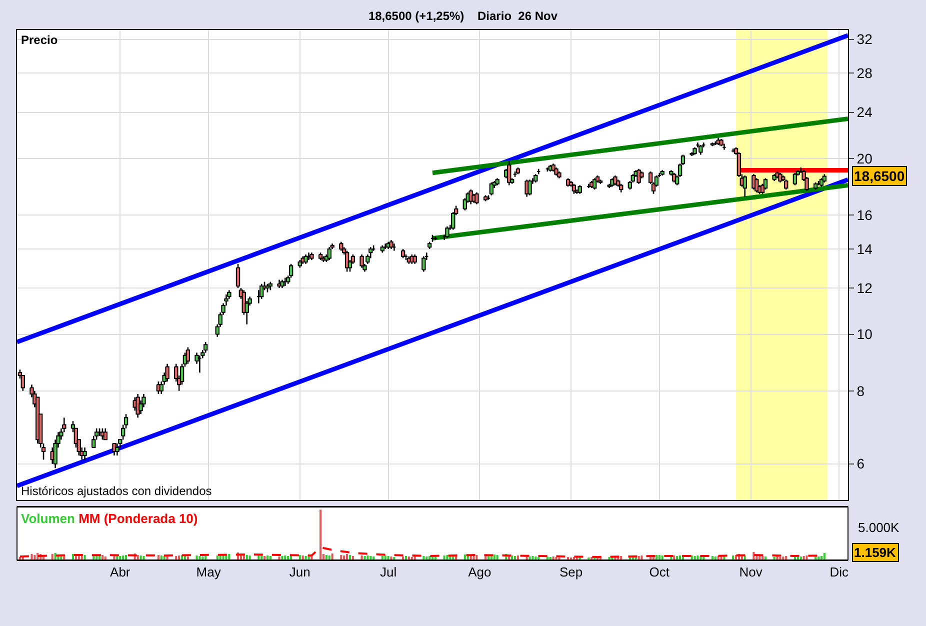 Image resolution: width=926 pixels, height=626 pixels. What do you see at coordinates (864, 248) in the screenshot?
I see `y-tick-label: 14` at bounding box center [864, 248].